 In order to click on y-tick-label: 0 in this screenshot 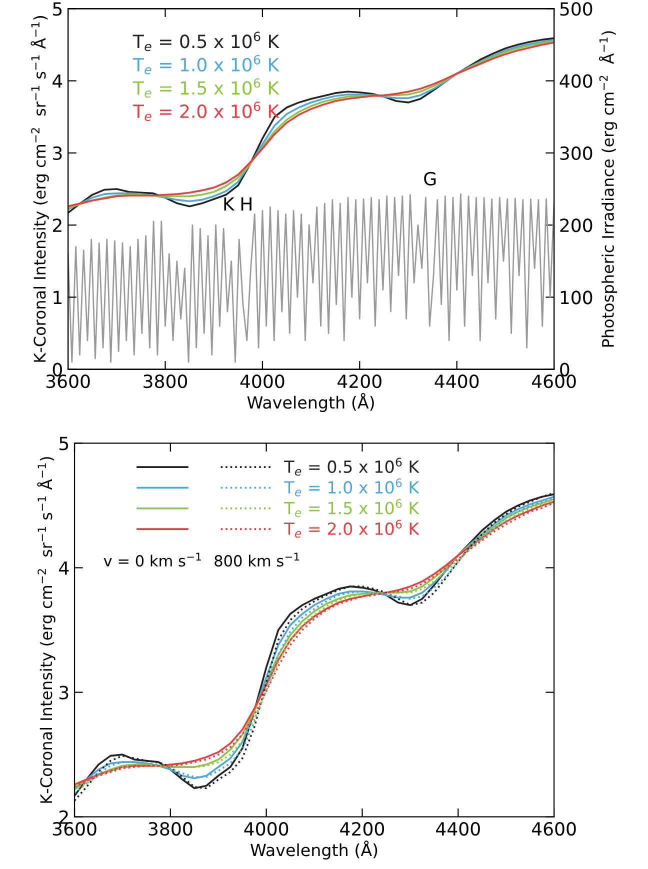, I will do `click(57, 369)`.